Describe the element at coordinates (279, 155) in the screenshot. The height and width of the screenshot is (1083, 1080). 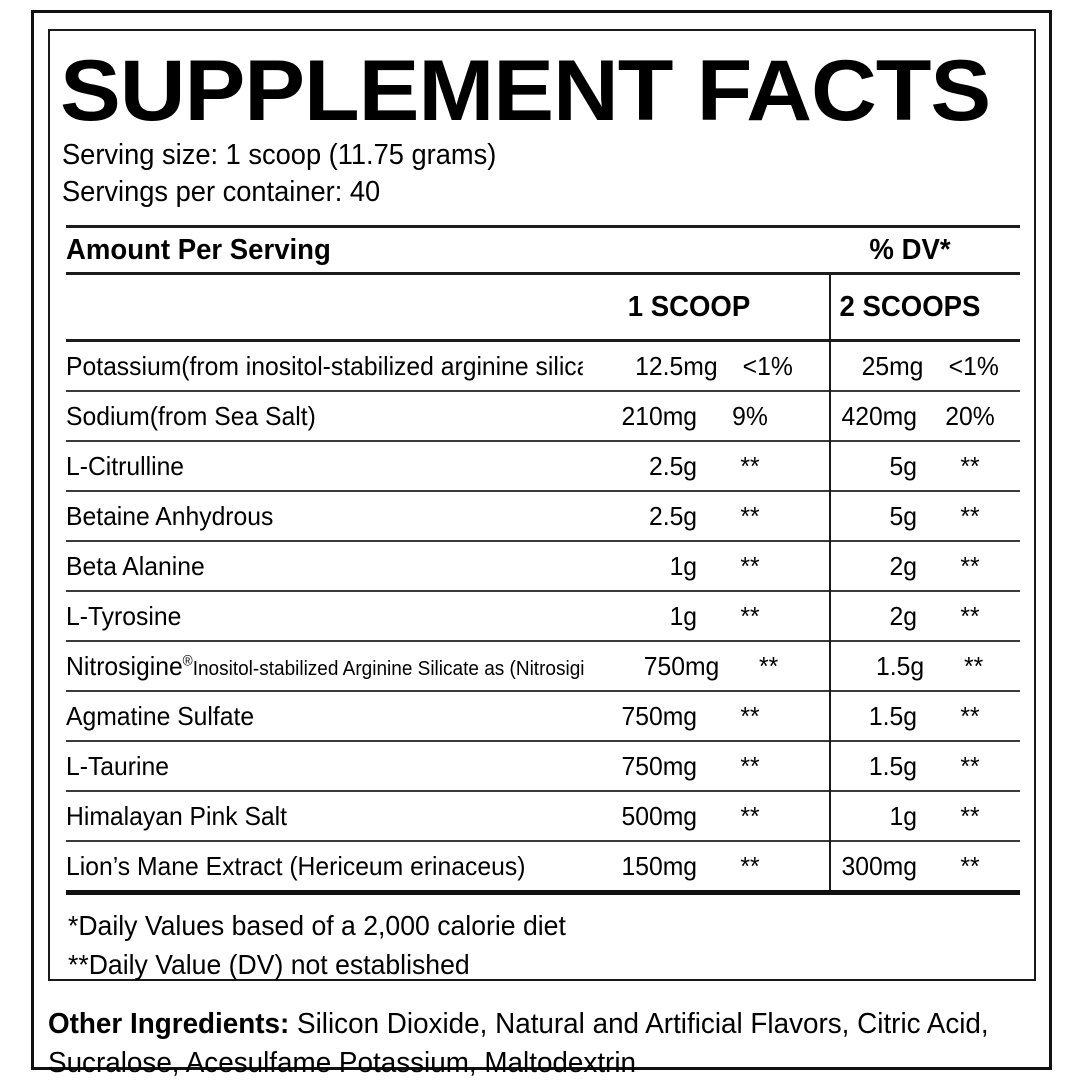
I see `serving-size-text: Serving size: 1 scoop (11.75 grams)` at that location.